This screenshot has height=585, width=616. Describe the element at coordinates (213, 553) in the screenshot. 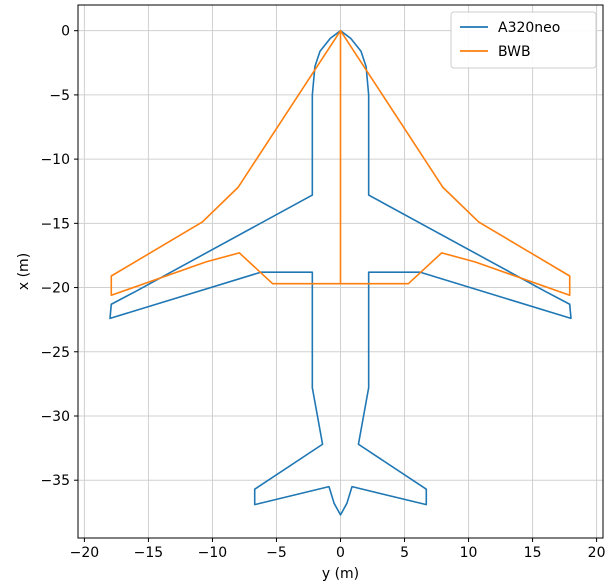

I see `x-tick-label-2: −10` at that location.